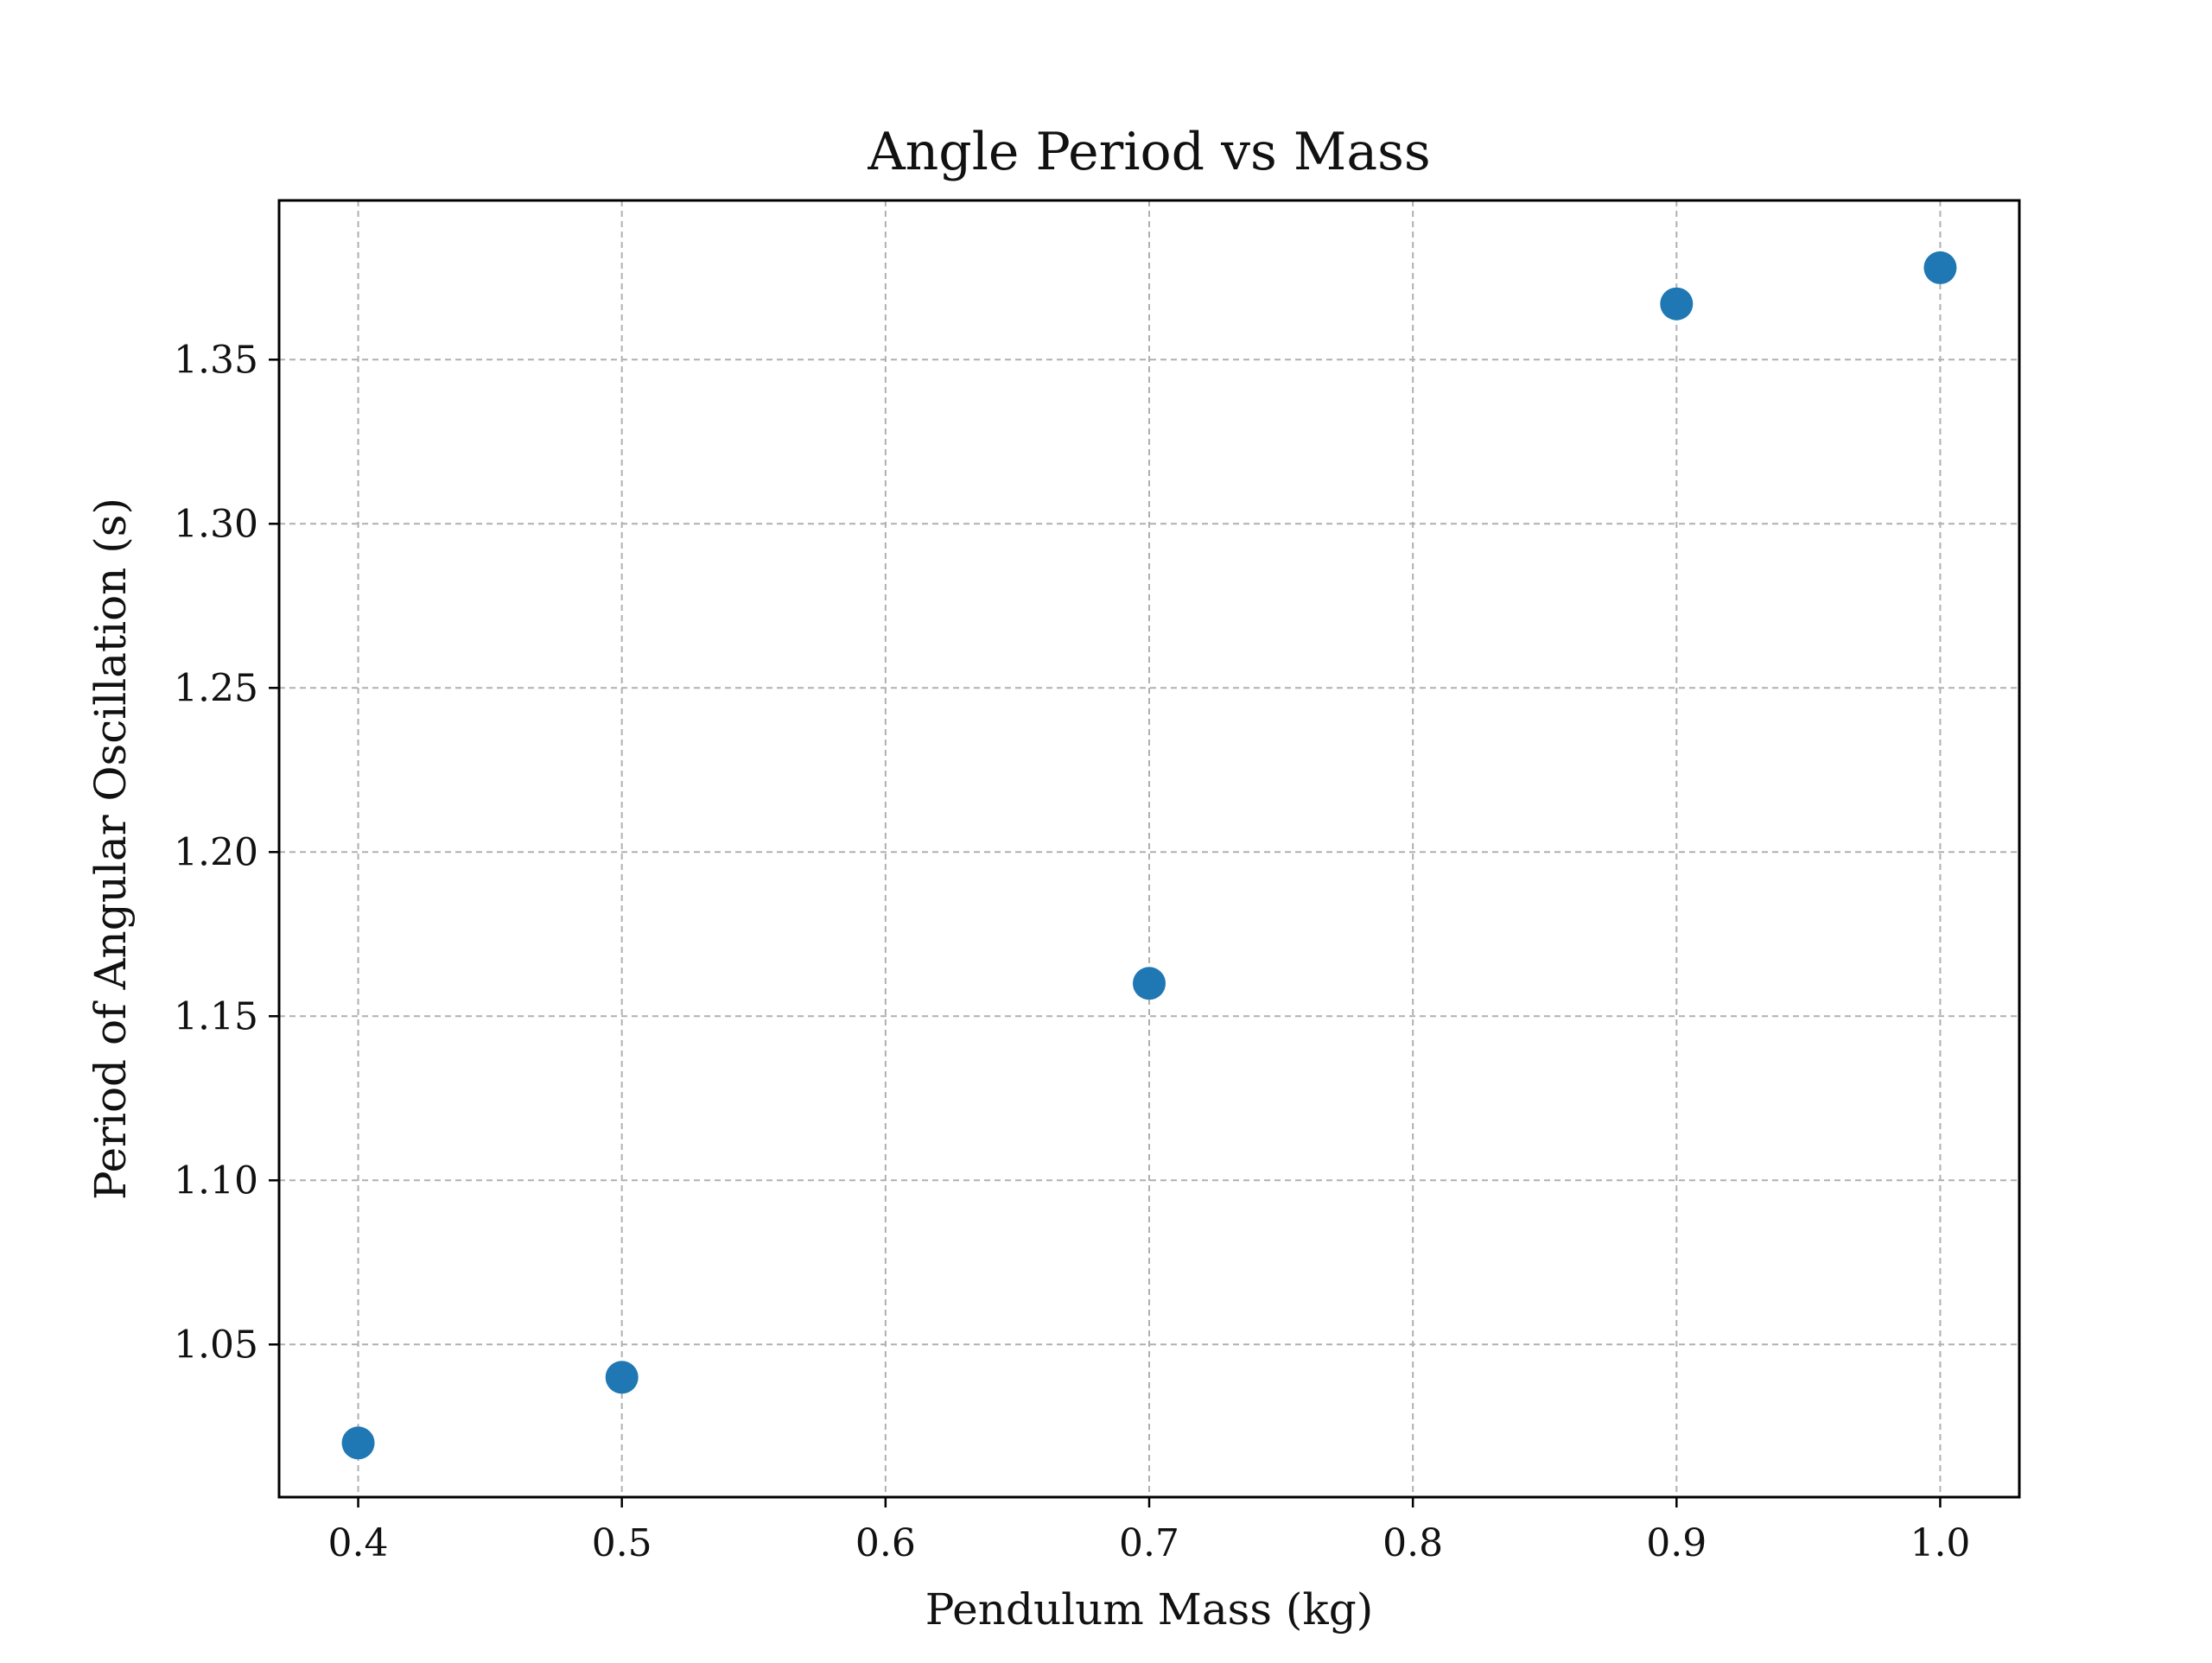 The image size is (2212, 1663). I want to click on x-axis-label: Pendulum Mass (kg), so click(1149, 1609).